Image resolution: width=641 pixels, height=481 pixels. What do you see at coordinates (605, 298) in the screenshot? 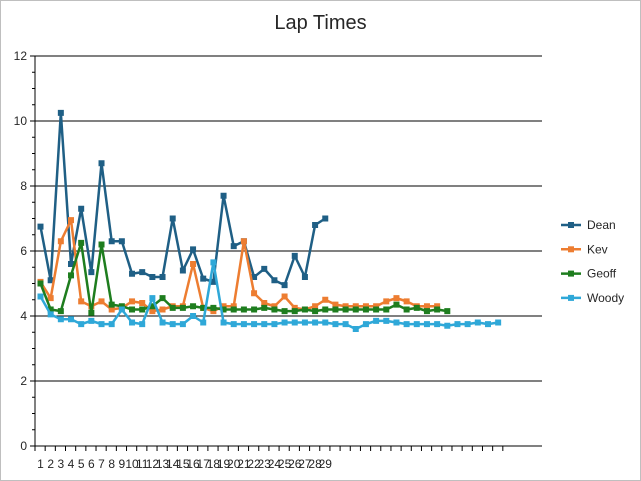
I see `legend-label: Woody` at bounding box center [605, 298].